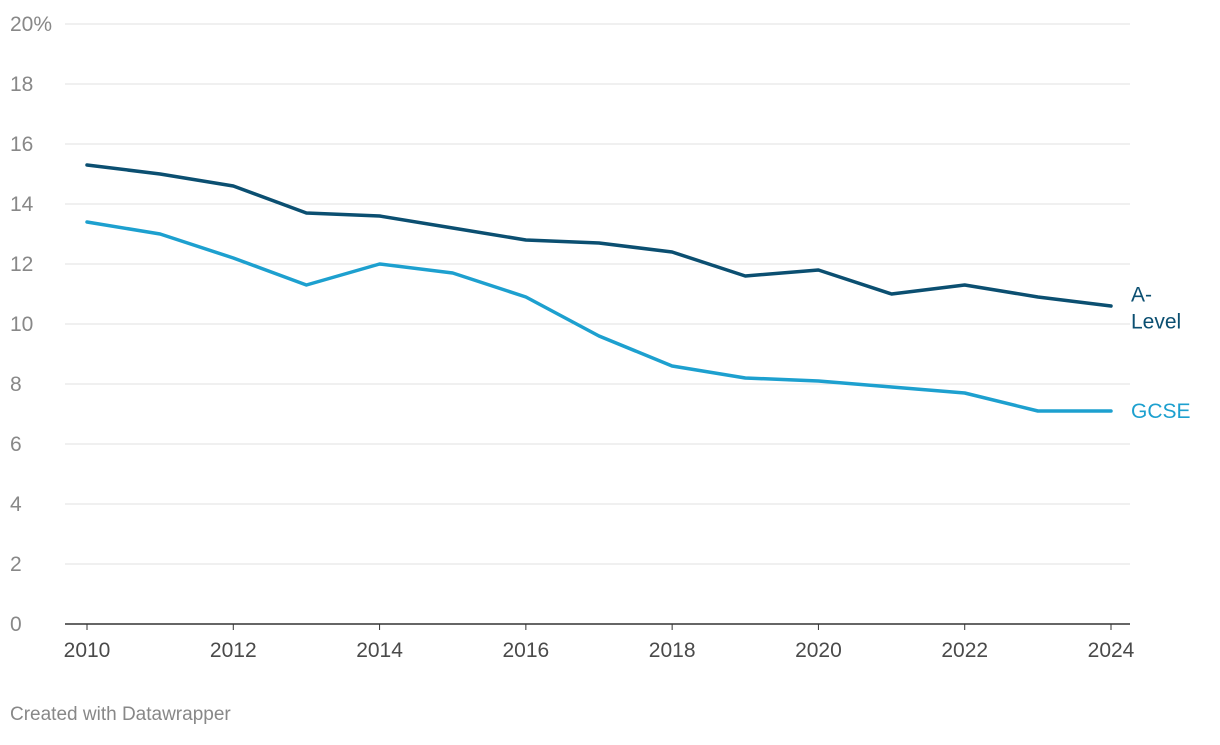 The image size is (1220, 745). I want to click on y-tick-label: 8, so click(16, 384).